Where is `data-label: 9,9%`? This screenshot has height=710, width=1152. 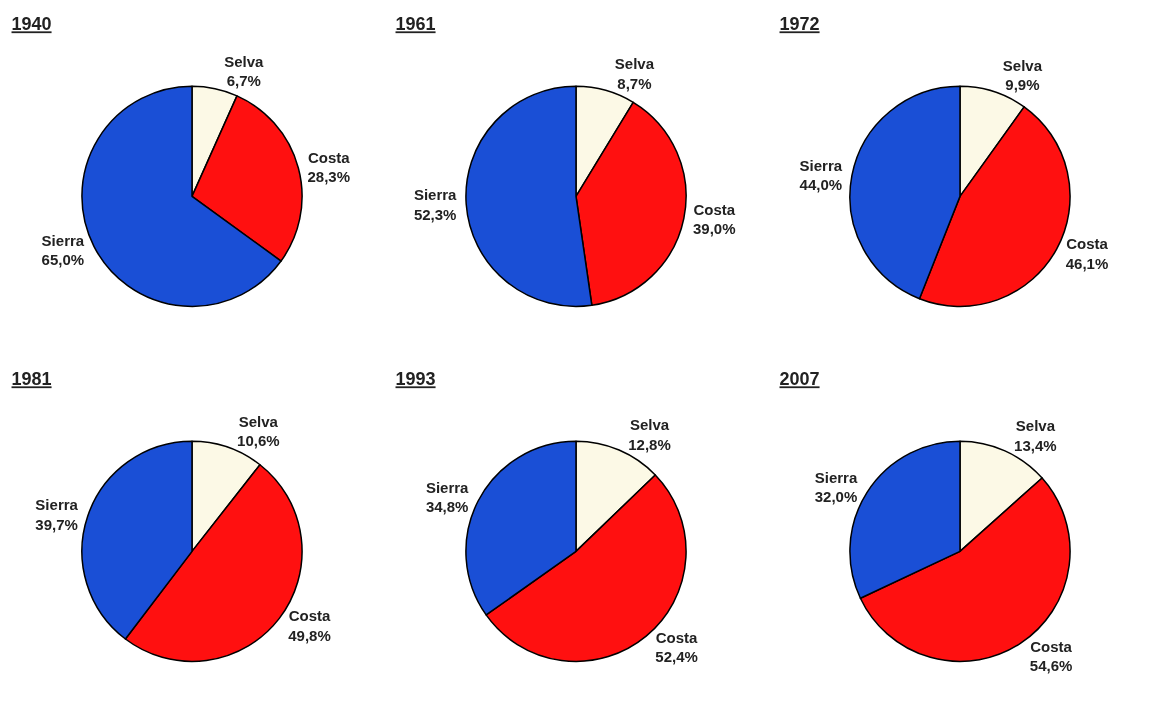
data-label: 9,9% is located at coordinates (1022, 85).